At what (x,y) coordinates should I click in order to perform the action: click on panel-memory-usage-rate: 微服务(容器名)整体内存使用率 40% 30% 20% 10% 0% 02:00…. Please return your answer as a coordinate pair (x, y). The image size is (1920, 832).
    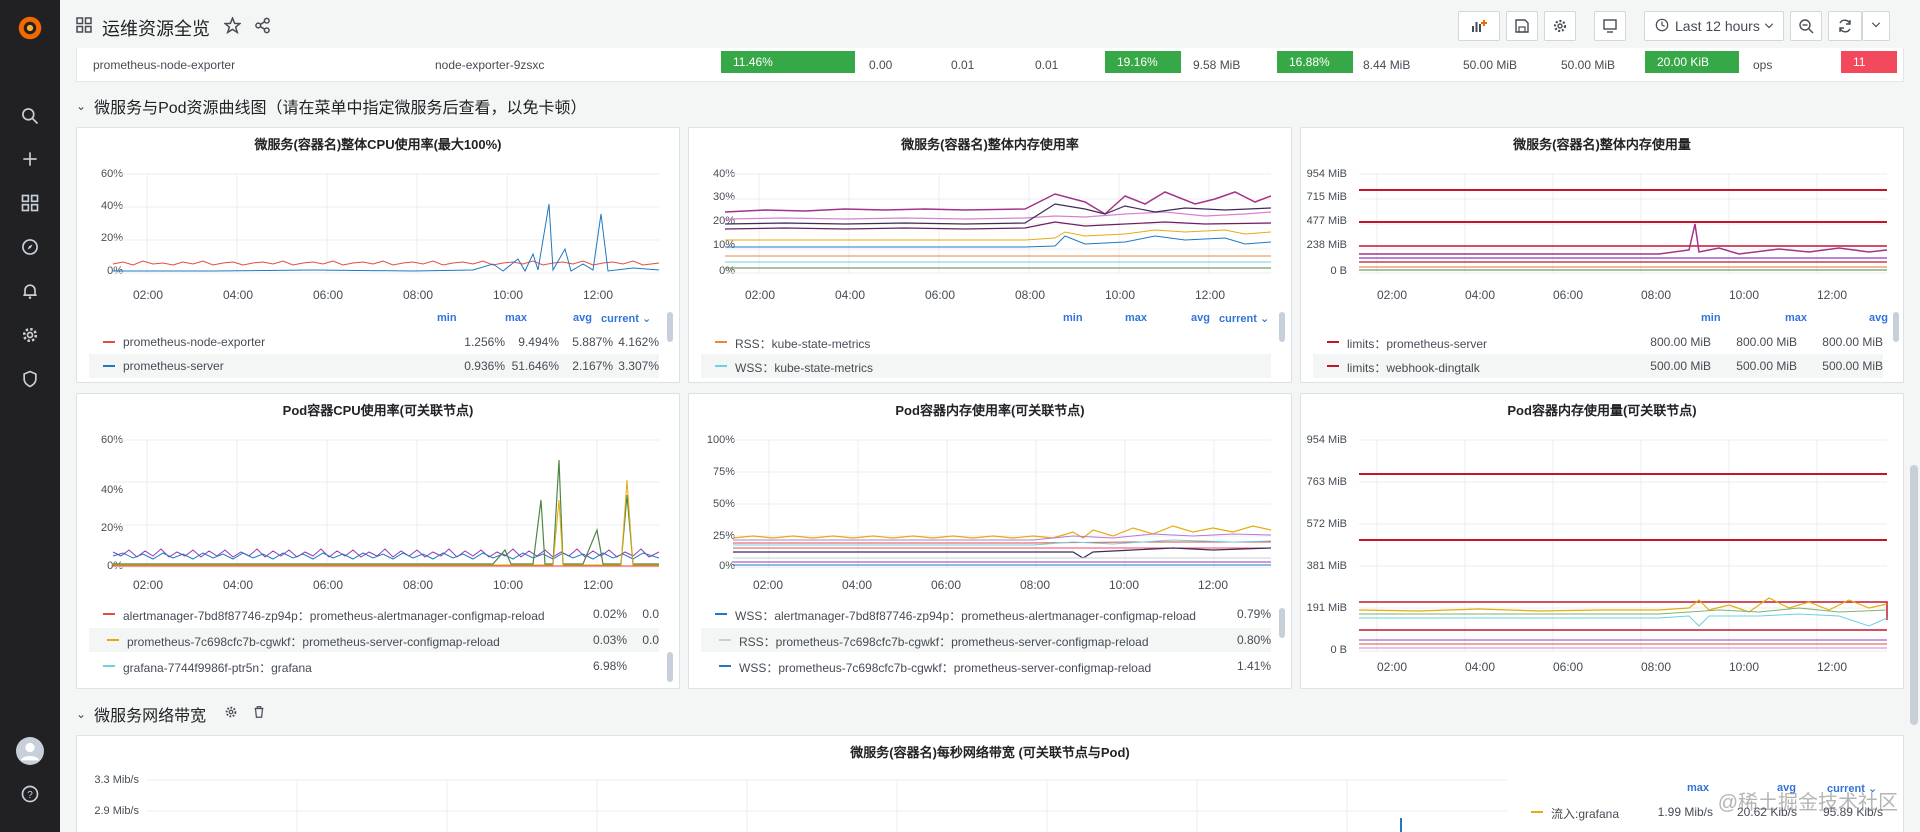
    Looking at the image, I should click on (990, 255).